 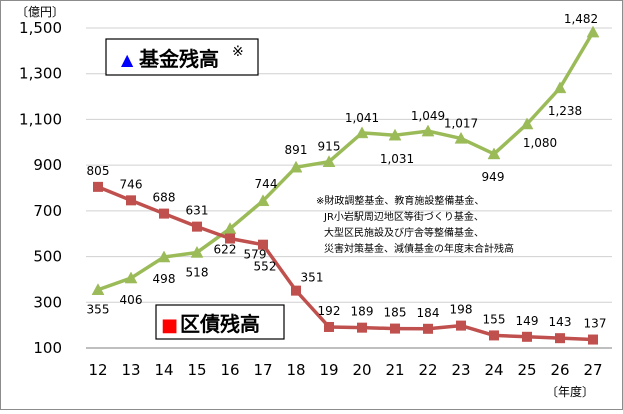 I want to click on legend-bond-marker: ■, so click(x=169, y=325).